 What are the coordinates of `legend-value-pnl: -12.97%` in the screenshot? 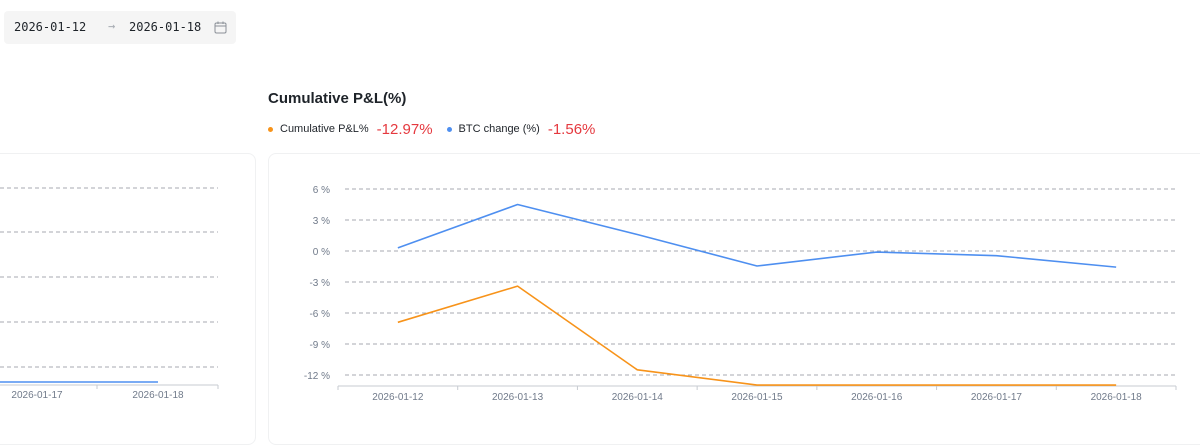 It's located at (404, 129).